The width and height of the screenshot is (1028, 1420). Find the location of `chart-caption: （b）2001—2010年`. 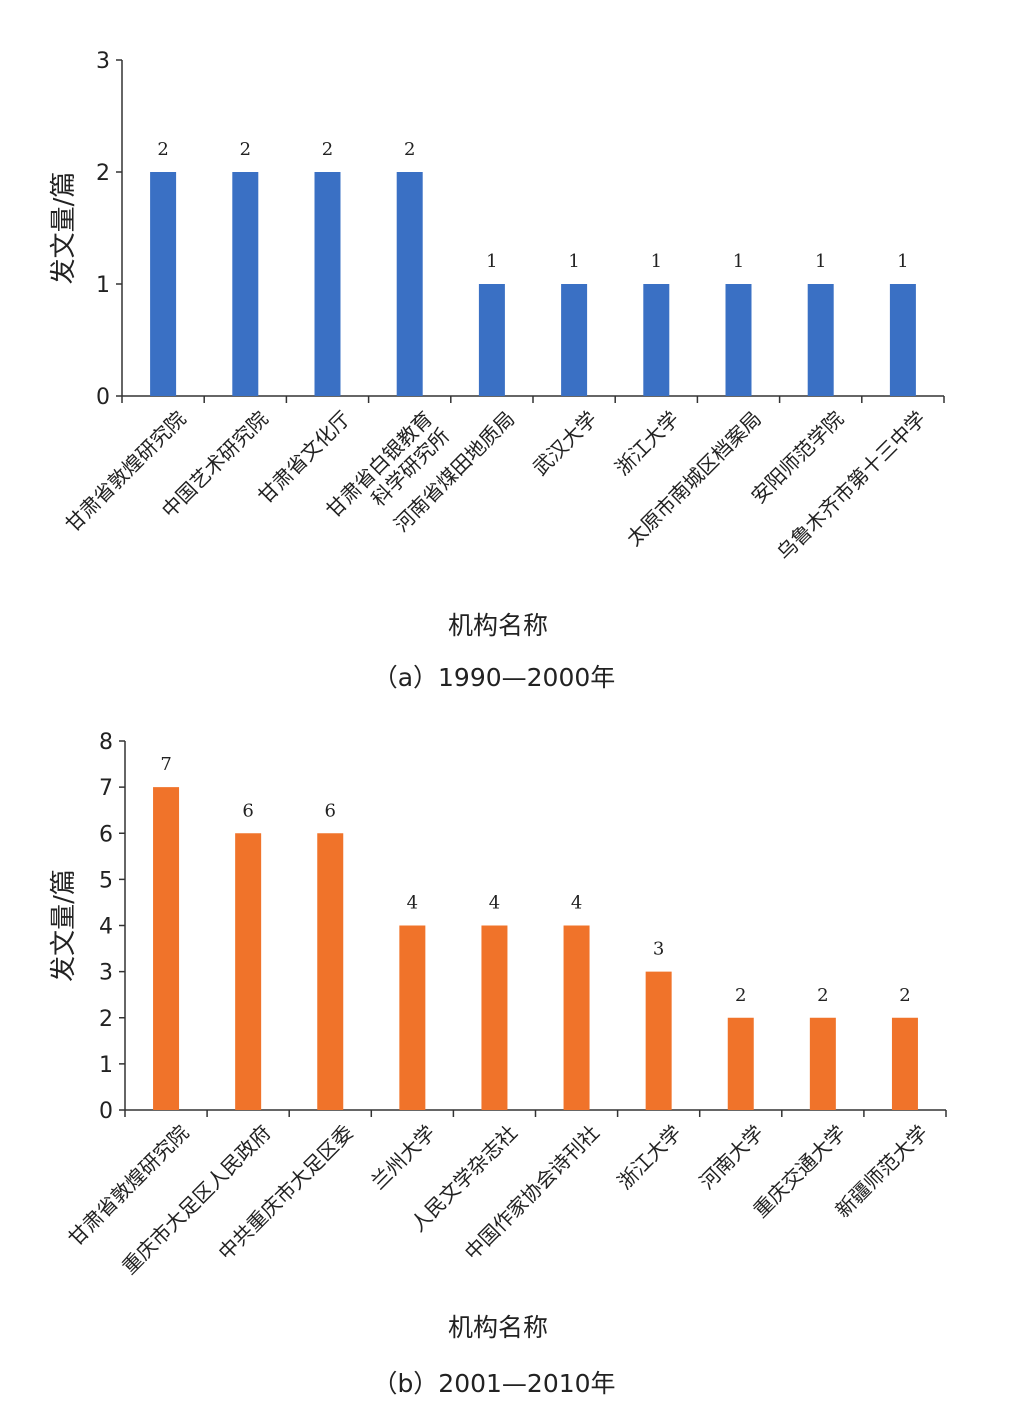

chart-caption: （b）2001—2010年 is located at coordinates (493, 1383).